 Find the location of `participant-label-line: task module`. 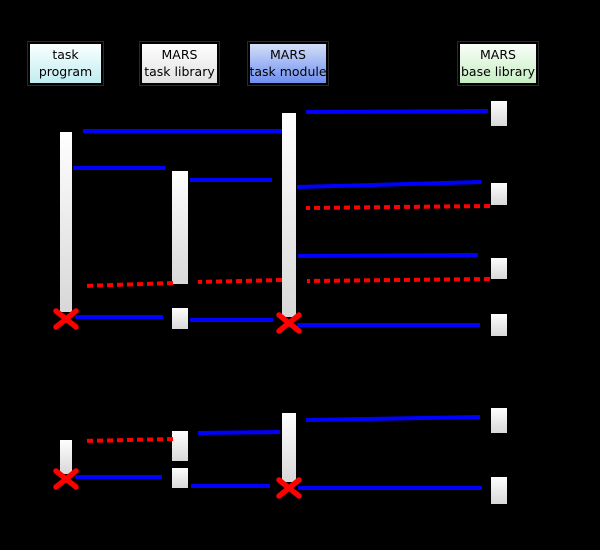

participant-label-line: task module is located at coordinates (288, 71).